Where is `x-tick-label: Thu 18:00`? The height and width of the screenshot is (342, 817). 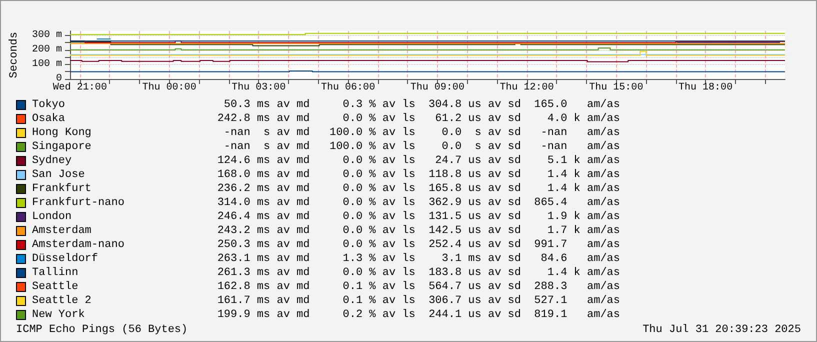 x-tick-label: Thu 18:00 is located at coordinates (705, 88).